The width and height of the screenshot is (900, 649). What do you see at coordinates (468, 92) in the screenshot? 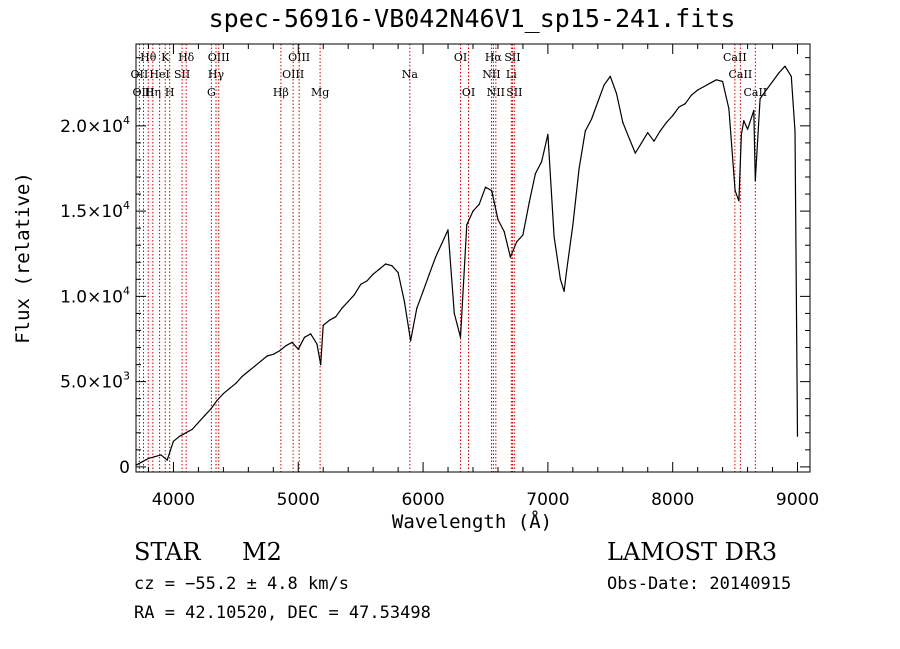
I see `line-label-18: OI` at bounding box center [468, 92].